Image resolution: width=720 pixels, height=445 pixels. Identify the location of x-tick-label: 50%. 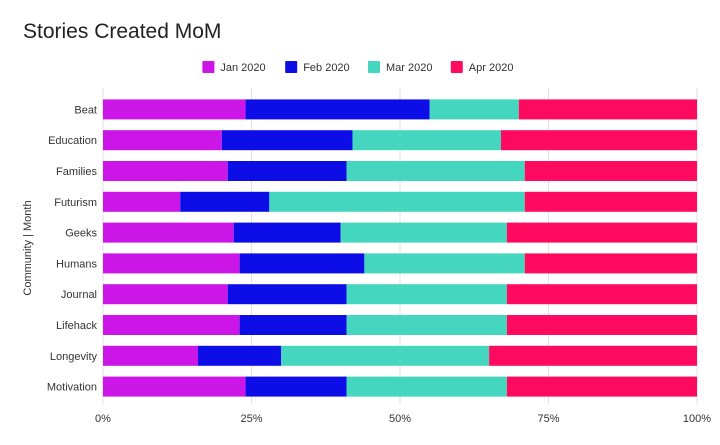
(400, 419).